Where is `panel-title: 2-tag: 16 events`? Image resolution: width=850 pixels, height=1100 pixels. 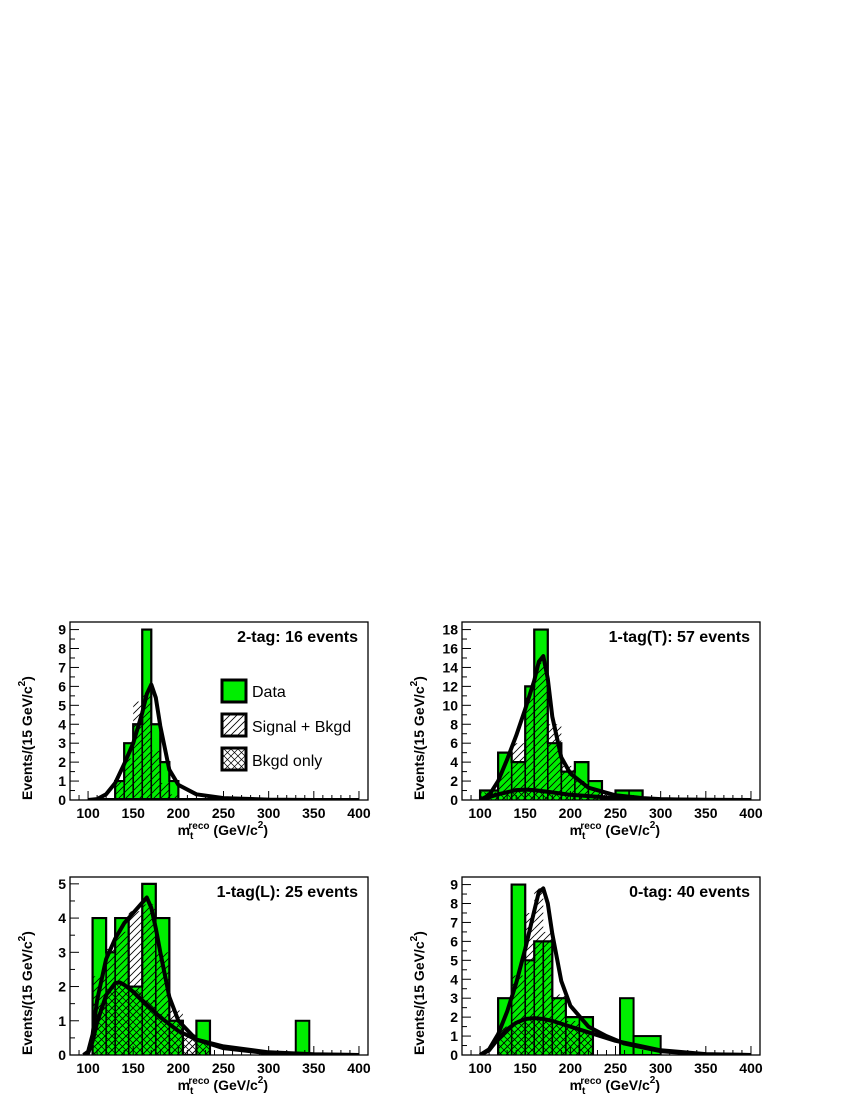
panel-title: 2-tag: 16 events is located at coordinates (297, 637).